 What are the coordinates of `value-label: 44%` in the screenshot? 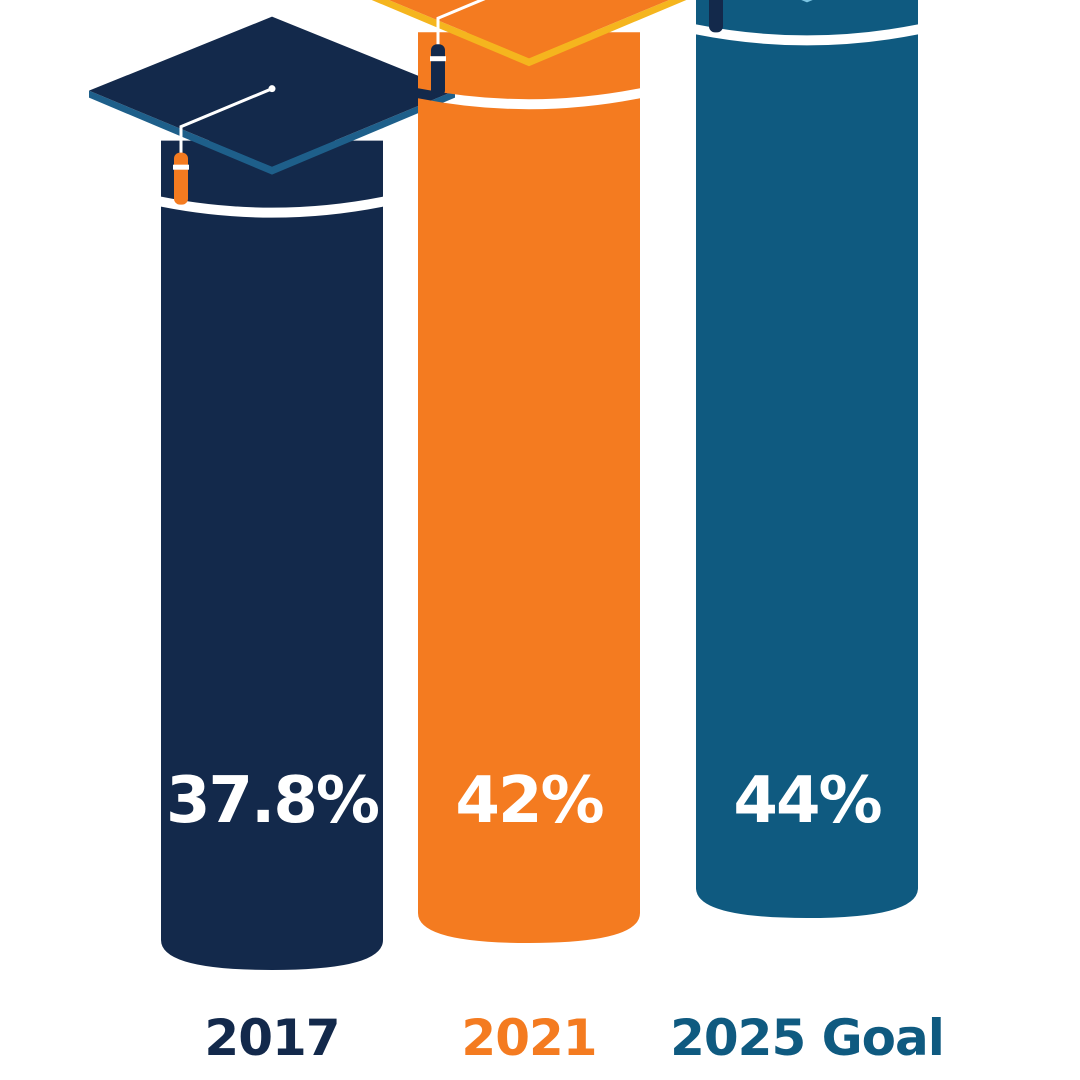 It's located at (807, 801).